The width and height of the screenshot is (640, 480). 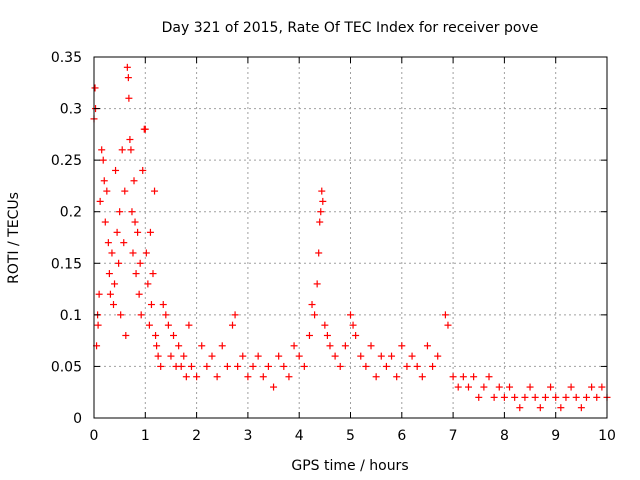 I want to click on x-tick-label: 1, so click(x=145, y=436).